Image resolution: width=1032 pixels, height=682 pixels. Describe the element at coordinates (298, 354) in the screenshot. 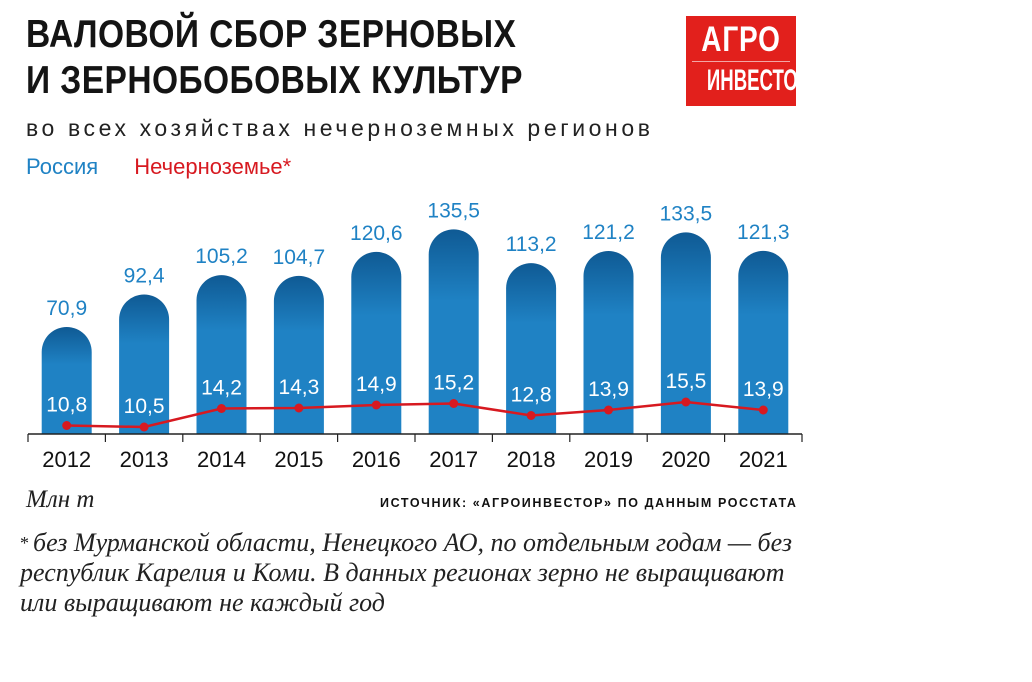

I see `bar-russia-2015` at that location.